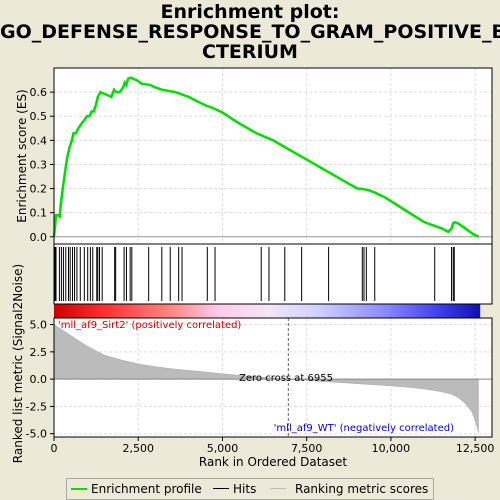  I want to click on chart-title-line-2: GO_DEFENSE_RESPONSE_TO_GRAM_POSITIVE_BA, so click(250, 32).